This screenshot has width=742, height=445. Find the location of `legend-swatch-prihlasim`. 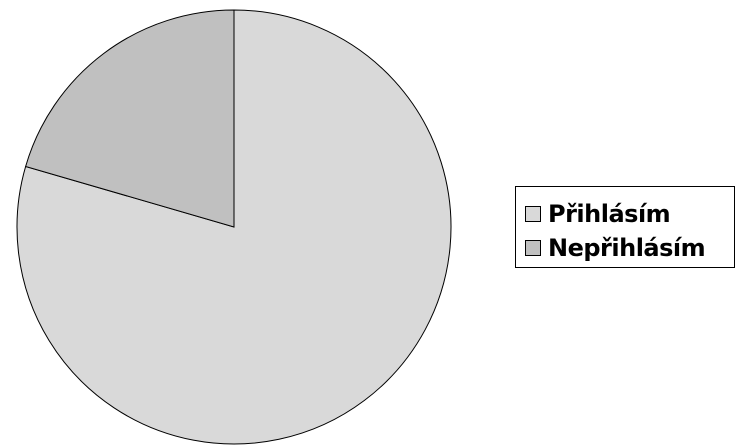

legend-swatch-prihlasim is located at coordinates (533, 214).